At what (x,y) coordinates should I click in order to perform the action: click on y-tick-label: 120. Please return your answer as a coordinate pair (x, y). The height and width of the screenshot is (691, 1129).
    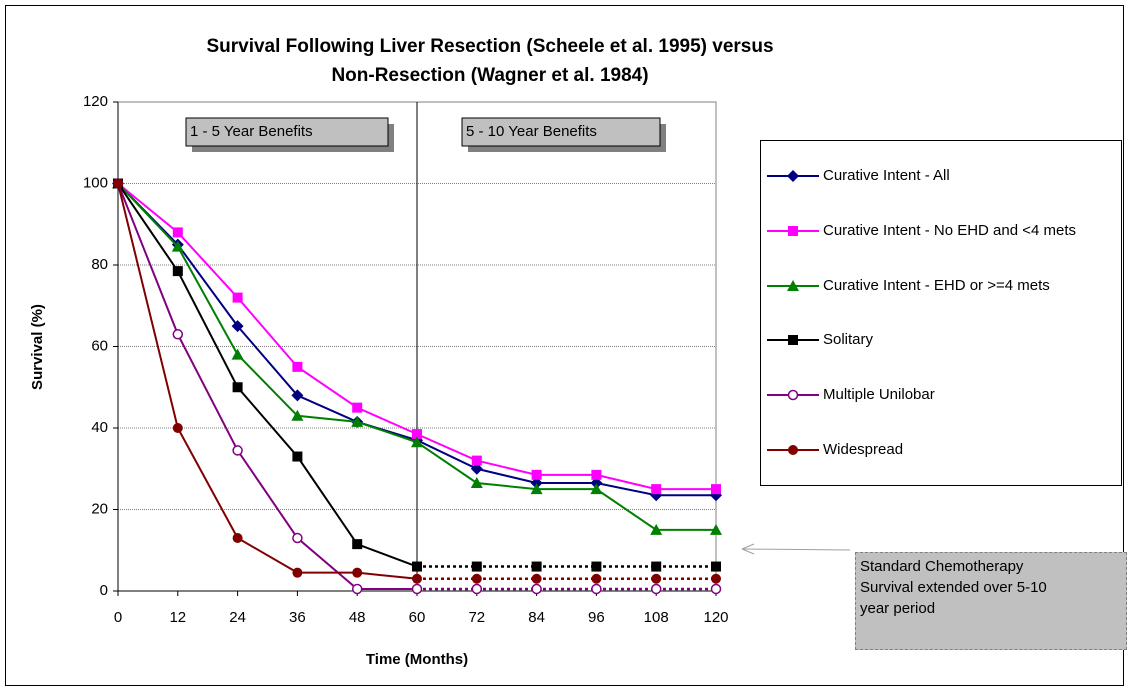
    Looking at the image, I should click on (95, 101).